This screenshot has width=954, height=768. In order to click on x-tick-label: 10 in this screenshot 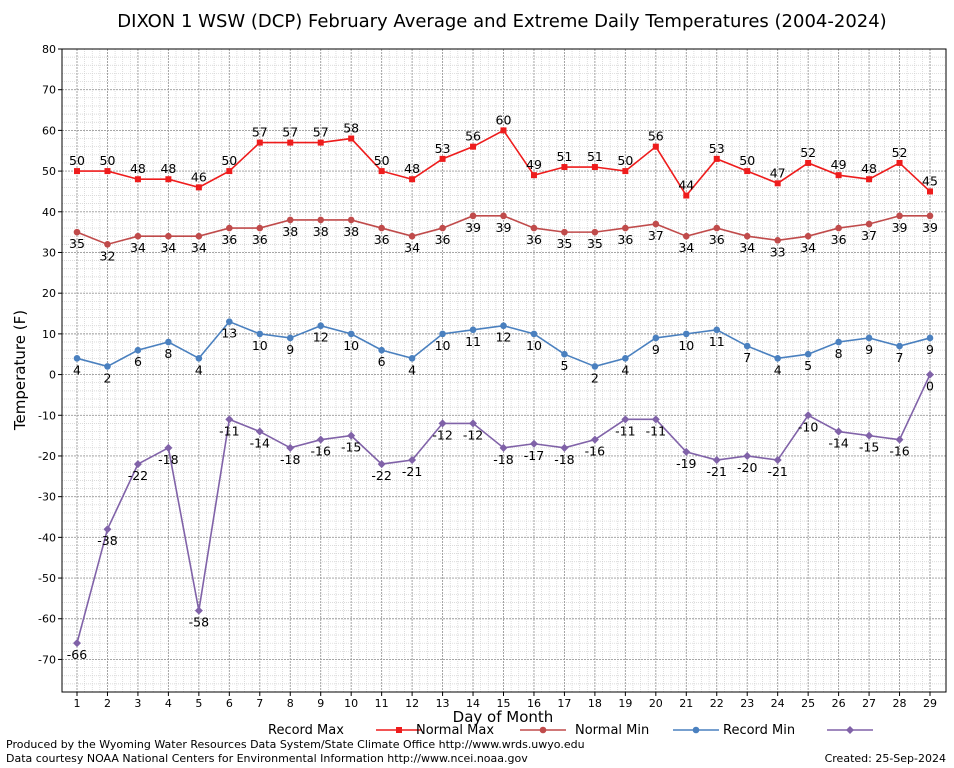, I will do `click(351, 703)`.